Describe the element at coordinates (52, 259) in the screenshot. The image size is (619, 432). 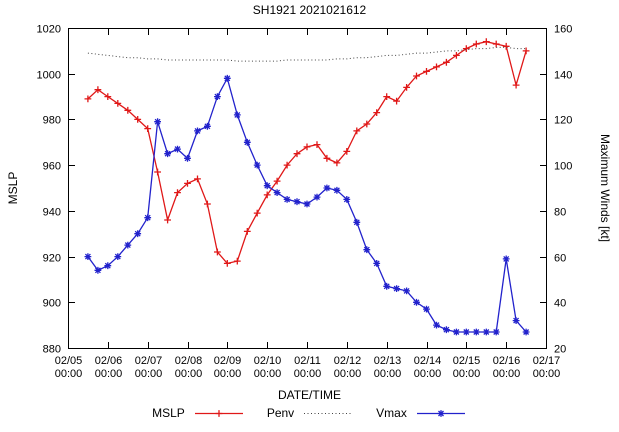
I see `tick-label: 920` at that location.